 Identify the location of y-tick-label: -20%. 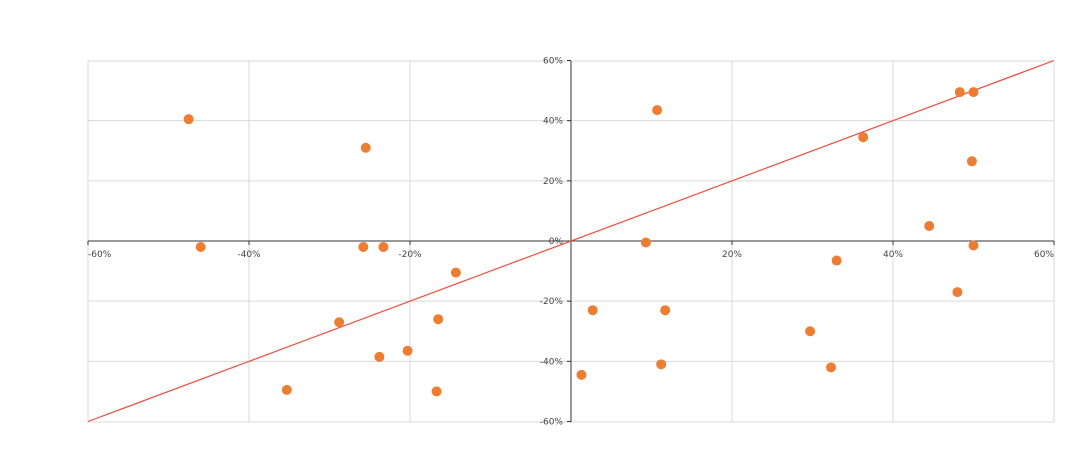
(552, 302).